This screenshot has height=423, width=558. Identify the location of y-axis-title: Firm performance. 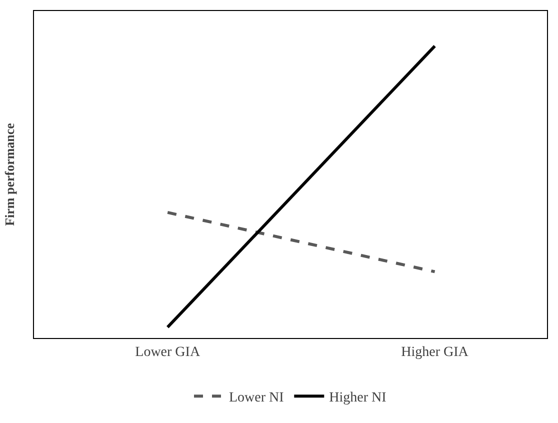
(9, 174).